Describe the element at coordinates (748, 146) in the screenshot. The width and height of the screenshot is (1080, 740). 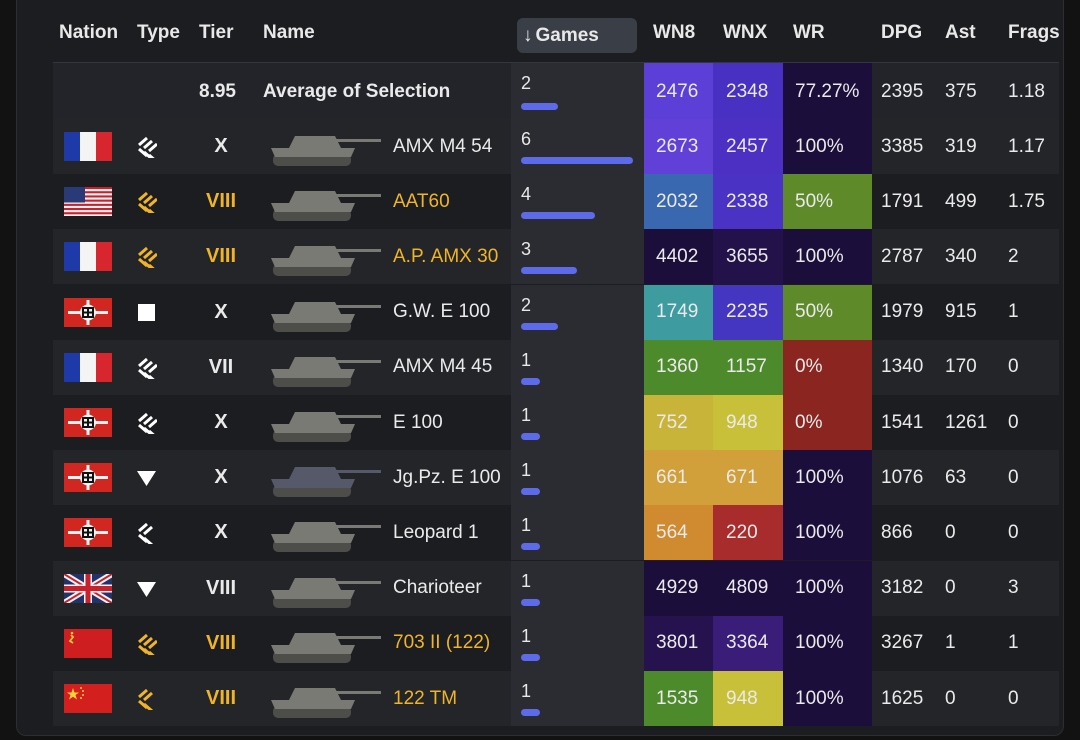
I see `wnx-value: 2457` at that location.